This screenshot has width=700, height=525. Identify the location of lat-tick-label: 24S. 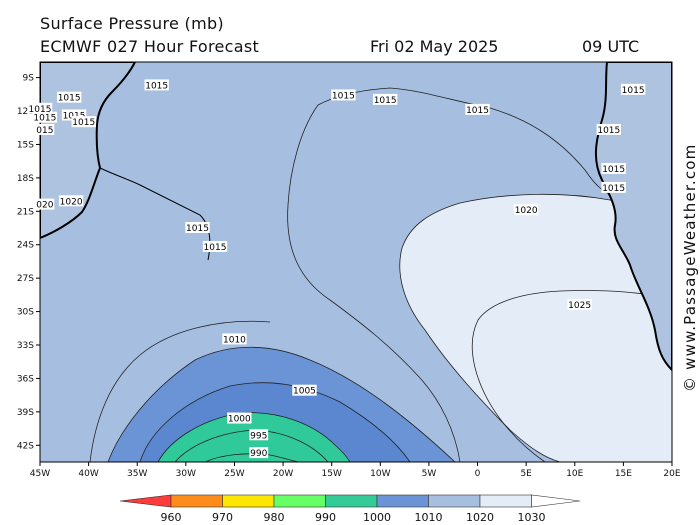
(25, 246).